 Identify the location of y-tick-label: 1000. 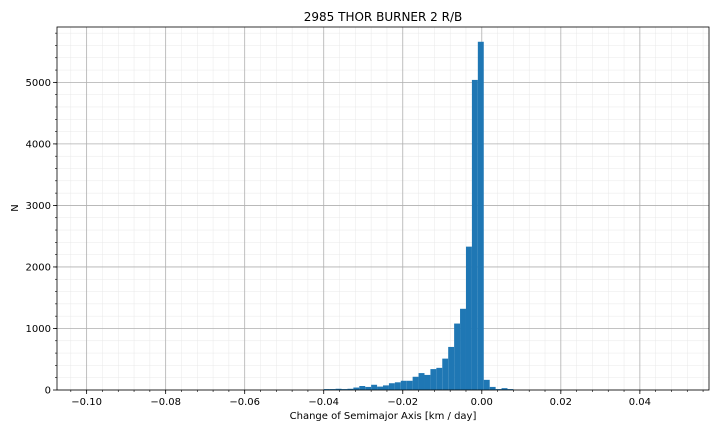
(38, 329).